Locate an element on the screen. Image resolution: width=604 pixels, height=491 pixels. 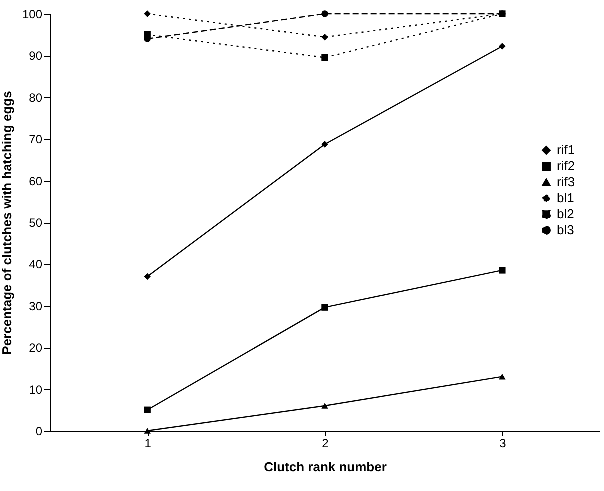
y-tick-label: 40 is located at coordinates (36, 265).